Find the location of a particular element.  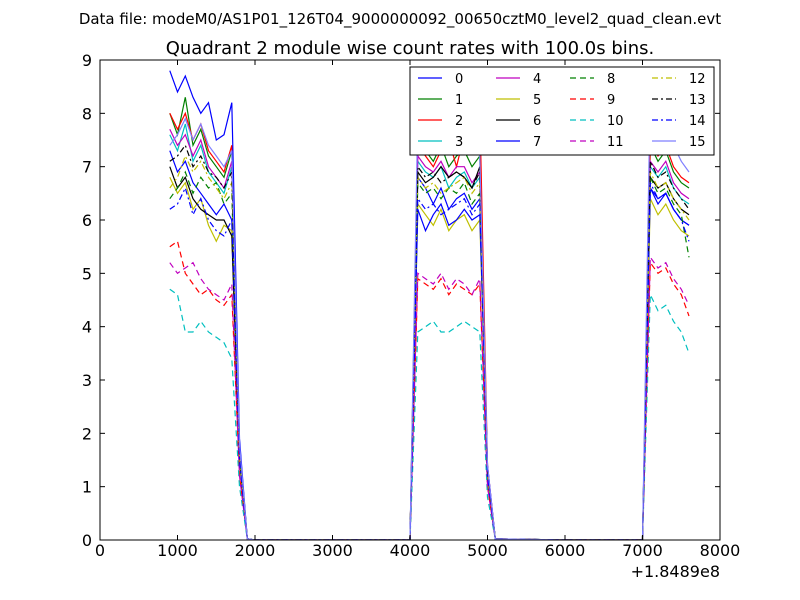

legend-label-12: 12 is located at coordinates (697, 79).